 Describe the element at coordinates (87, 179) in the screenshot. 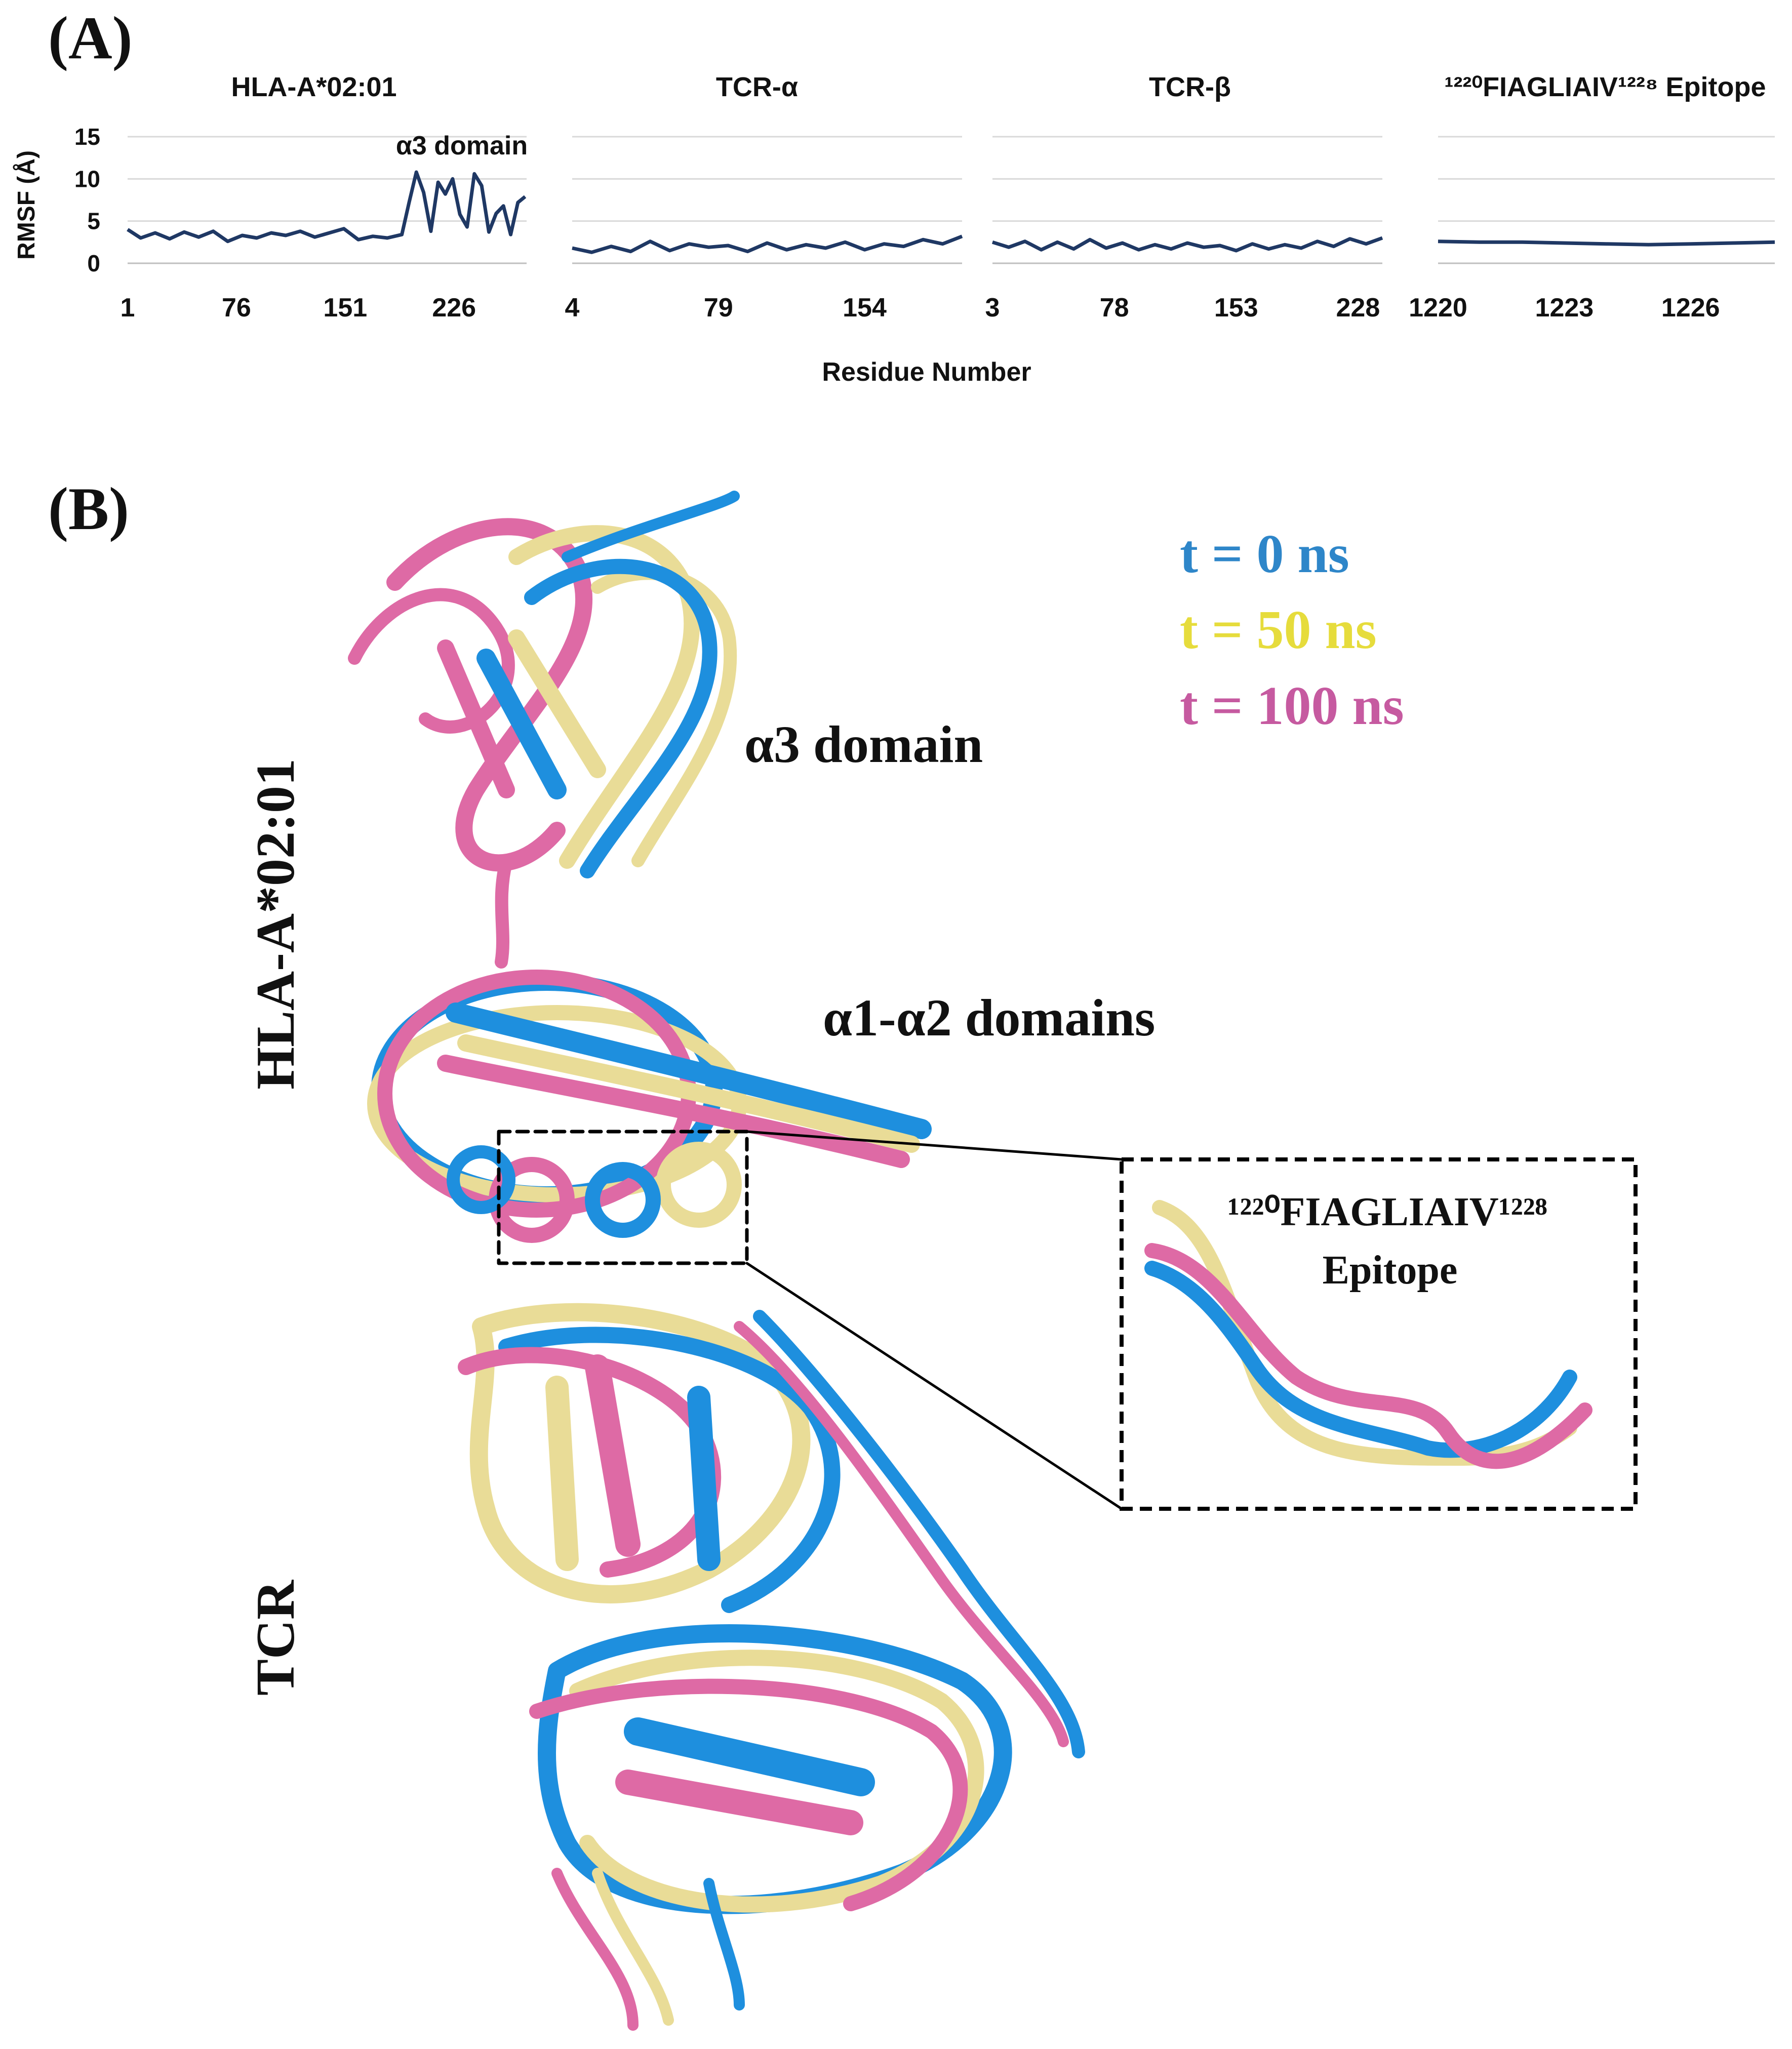

I see `y-tick-label: 10` at that location.